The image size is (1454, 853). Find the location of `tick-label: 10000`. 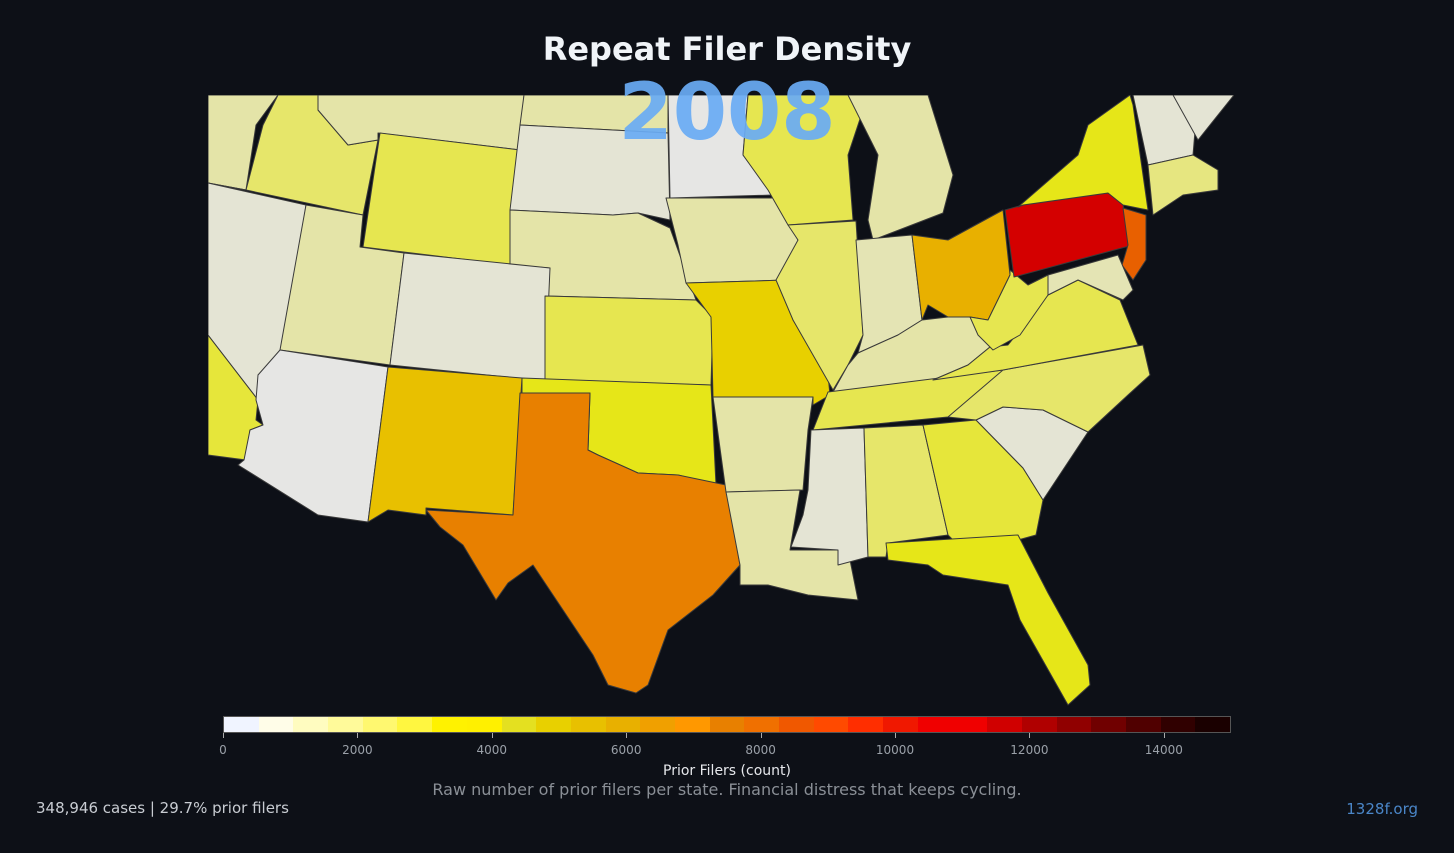

tick-label: 10000 is located at coordinates (895, 750).